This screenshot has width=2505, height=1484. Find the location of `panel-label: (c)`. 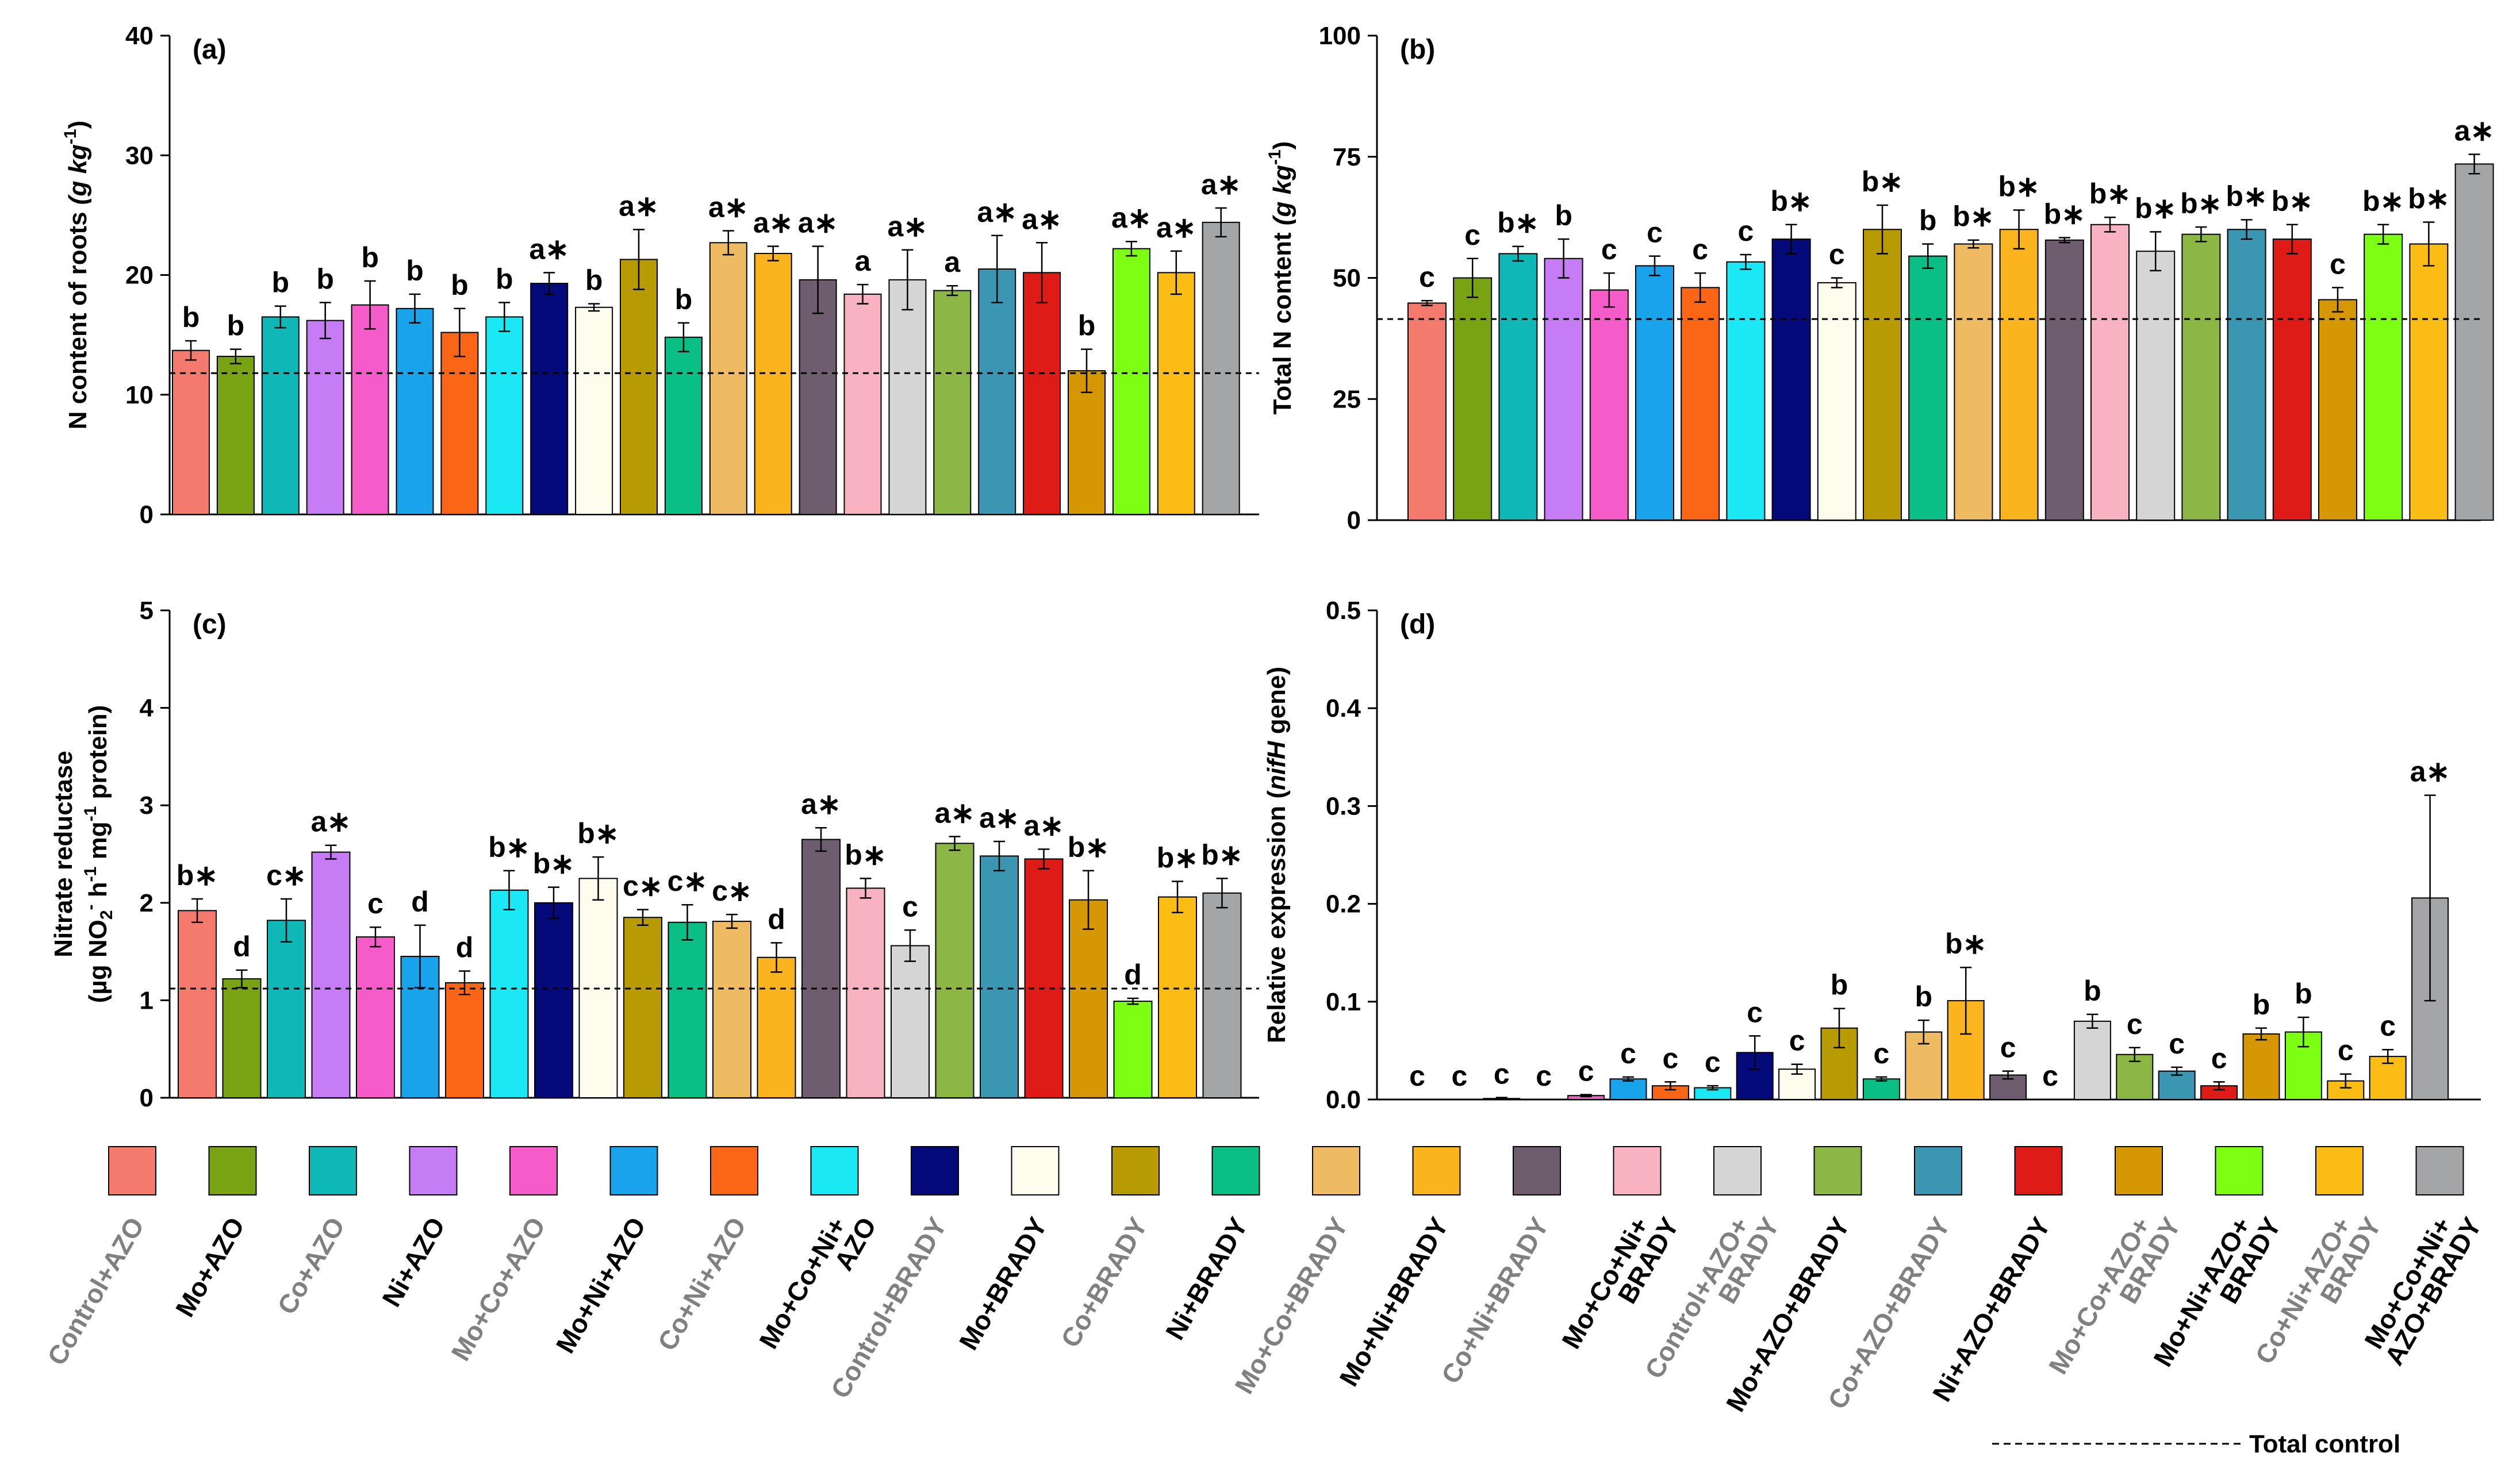

panel-label: (c) is located at coordinates (210, 624).